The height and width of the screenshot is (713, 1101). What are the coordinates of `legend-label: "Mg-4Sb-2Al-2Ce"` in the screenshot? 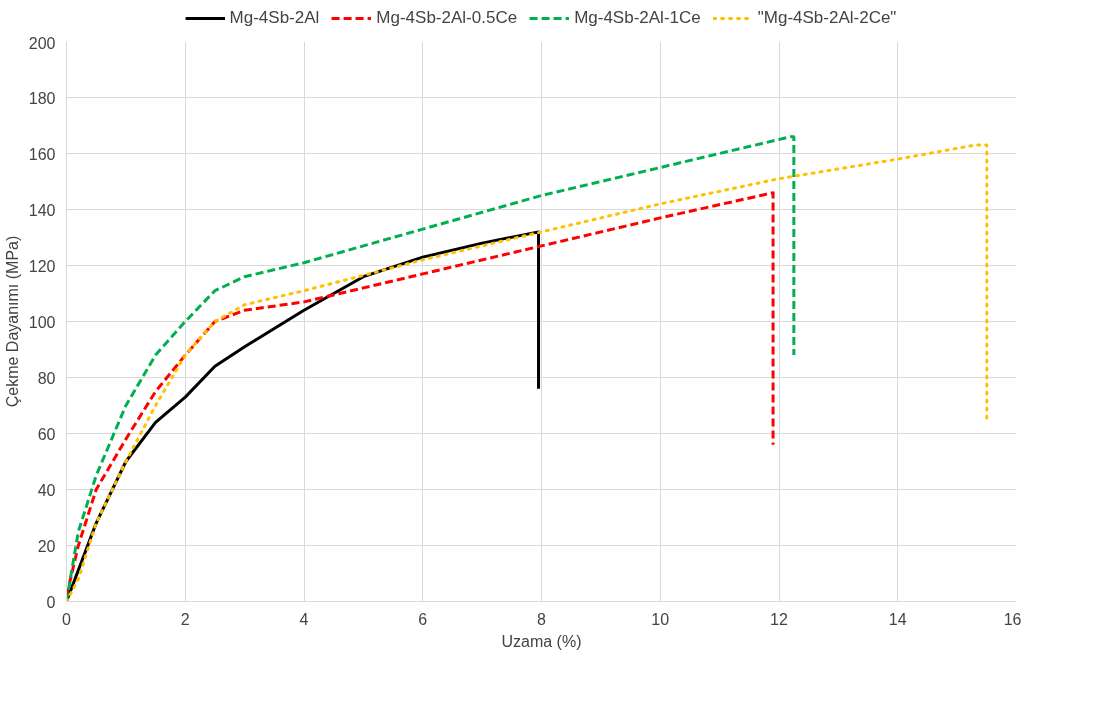 It's located at (827, 18).